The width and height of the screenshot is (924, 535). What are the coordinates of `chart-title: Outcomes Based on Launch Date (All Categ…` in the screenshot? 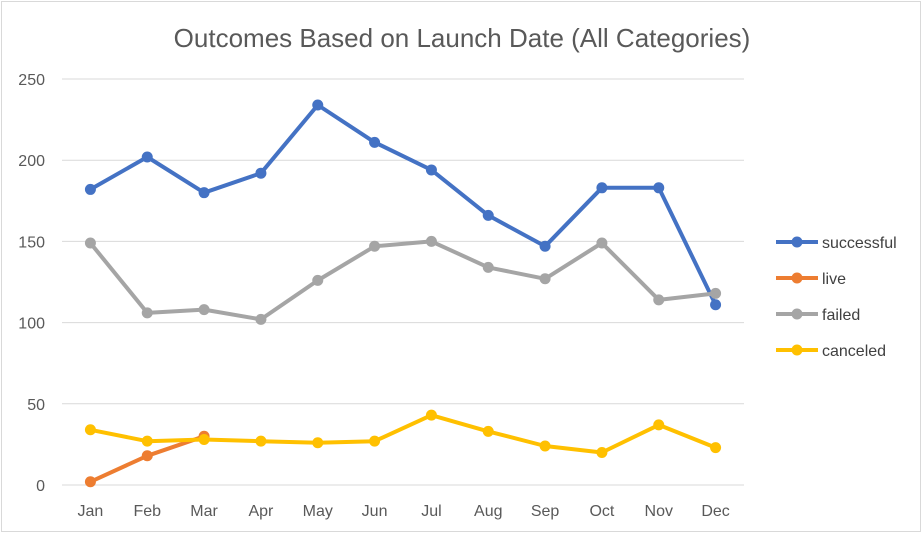 It's located at (462, 38).